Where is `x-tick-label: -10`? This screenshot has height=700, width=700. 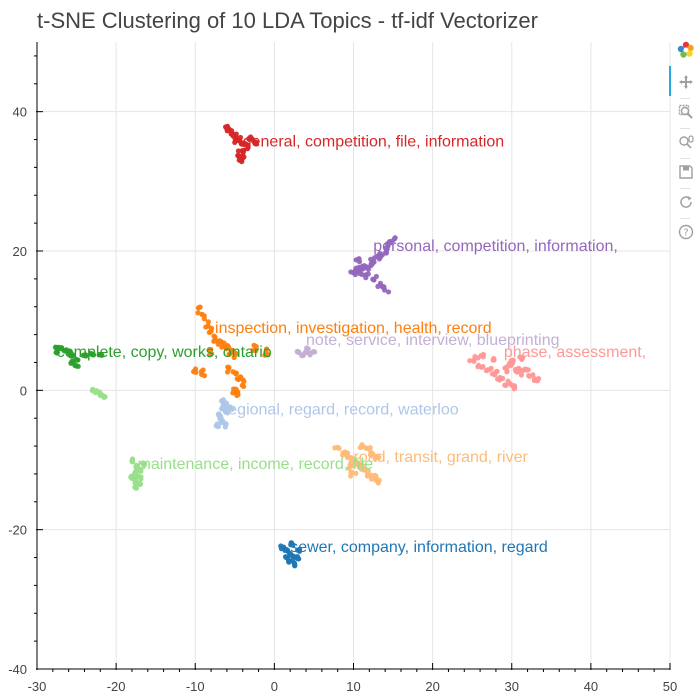
x-tick-label: -10 is located at coordinates (195, 686).